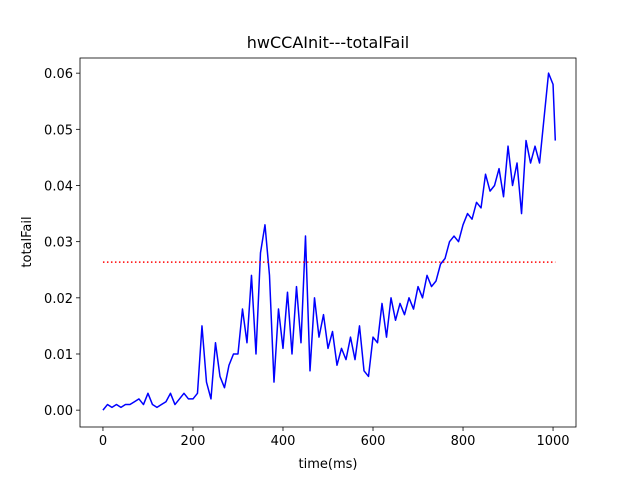 Image resolution: width=640 pixels, height=480 pixels. Describe the element at coordinates (58, 355) in the screenshot. I see `y-tick-label: 0.01` at that location.